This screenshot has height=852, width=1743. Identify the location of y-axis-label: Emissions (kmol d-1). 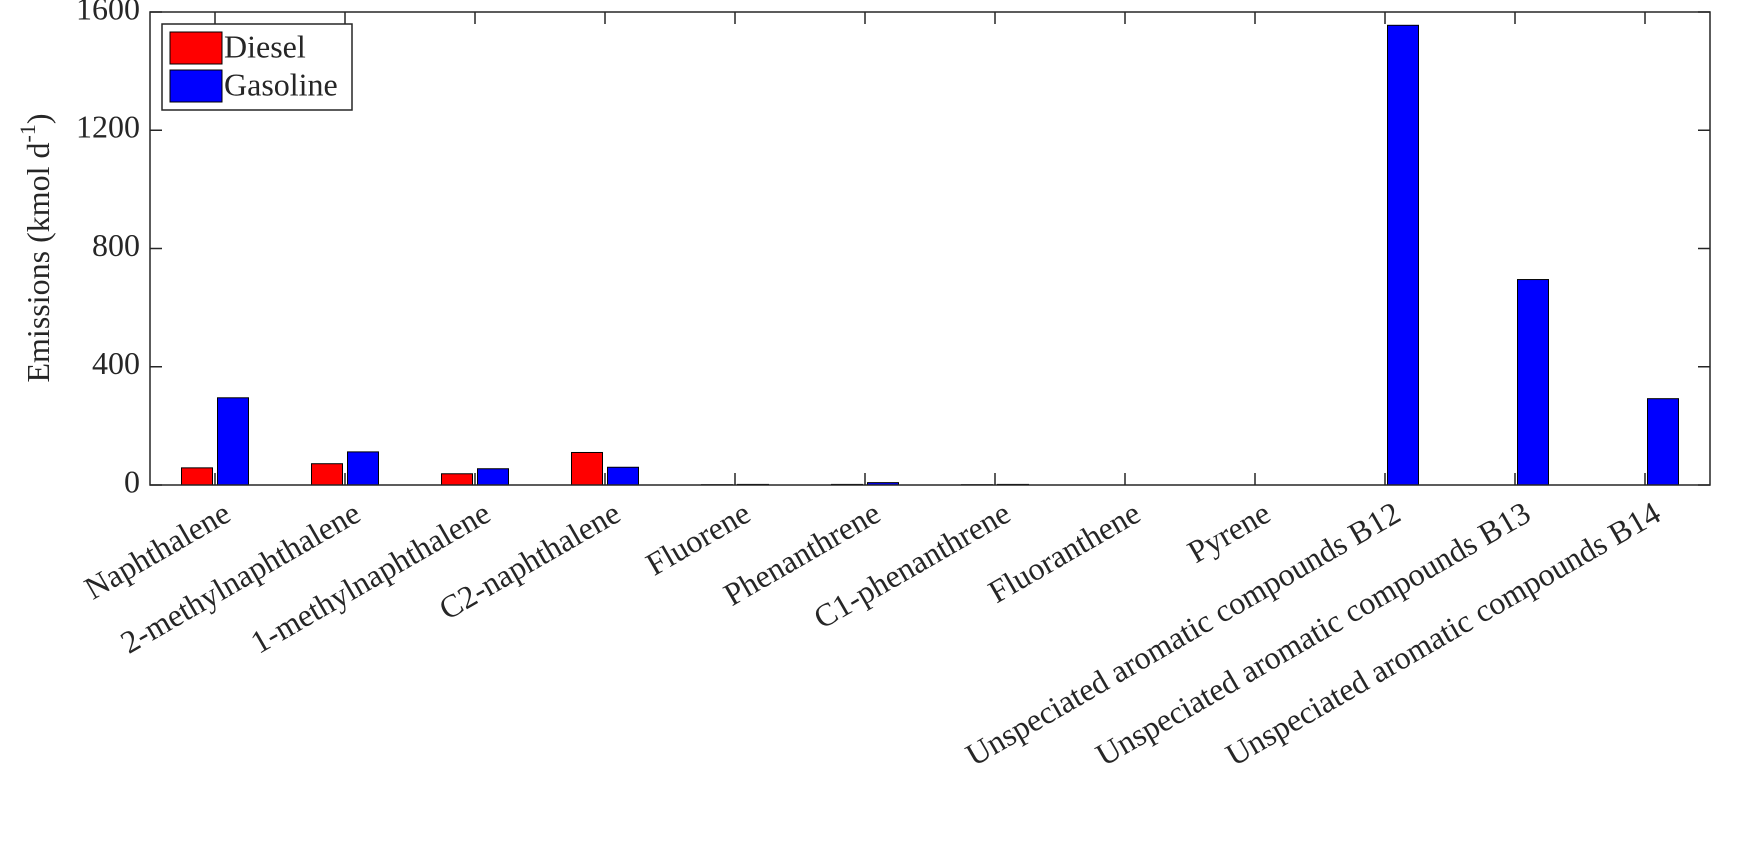
(35, 248).